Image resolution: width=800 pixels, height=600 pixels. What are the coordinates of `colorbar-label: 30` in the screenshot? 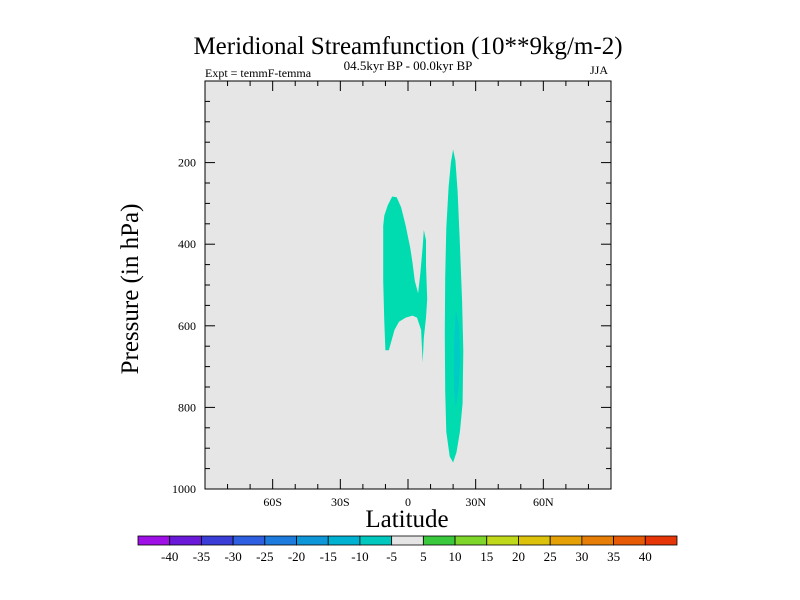 It's located at (581, 556).